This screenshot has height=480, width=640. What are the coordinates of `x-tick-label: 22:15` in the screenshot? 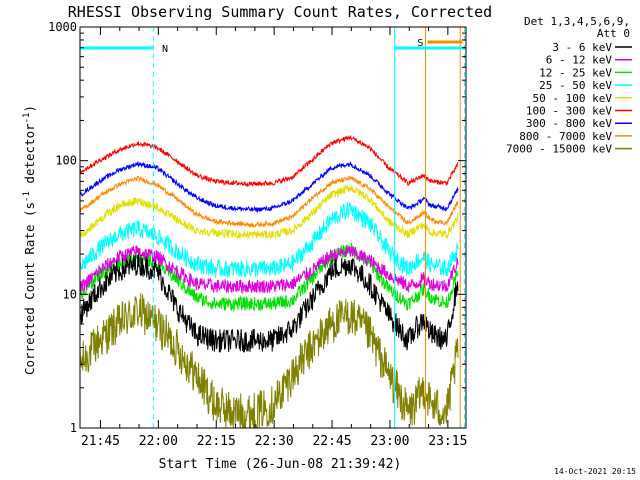 It's located at (216, 441).